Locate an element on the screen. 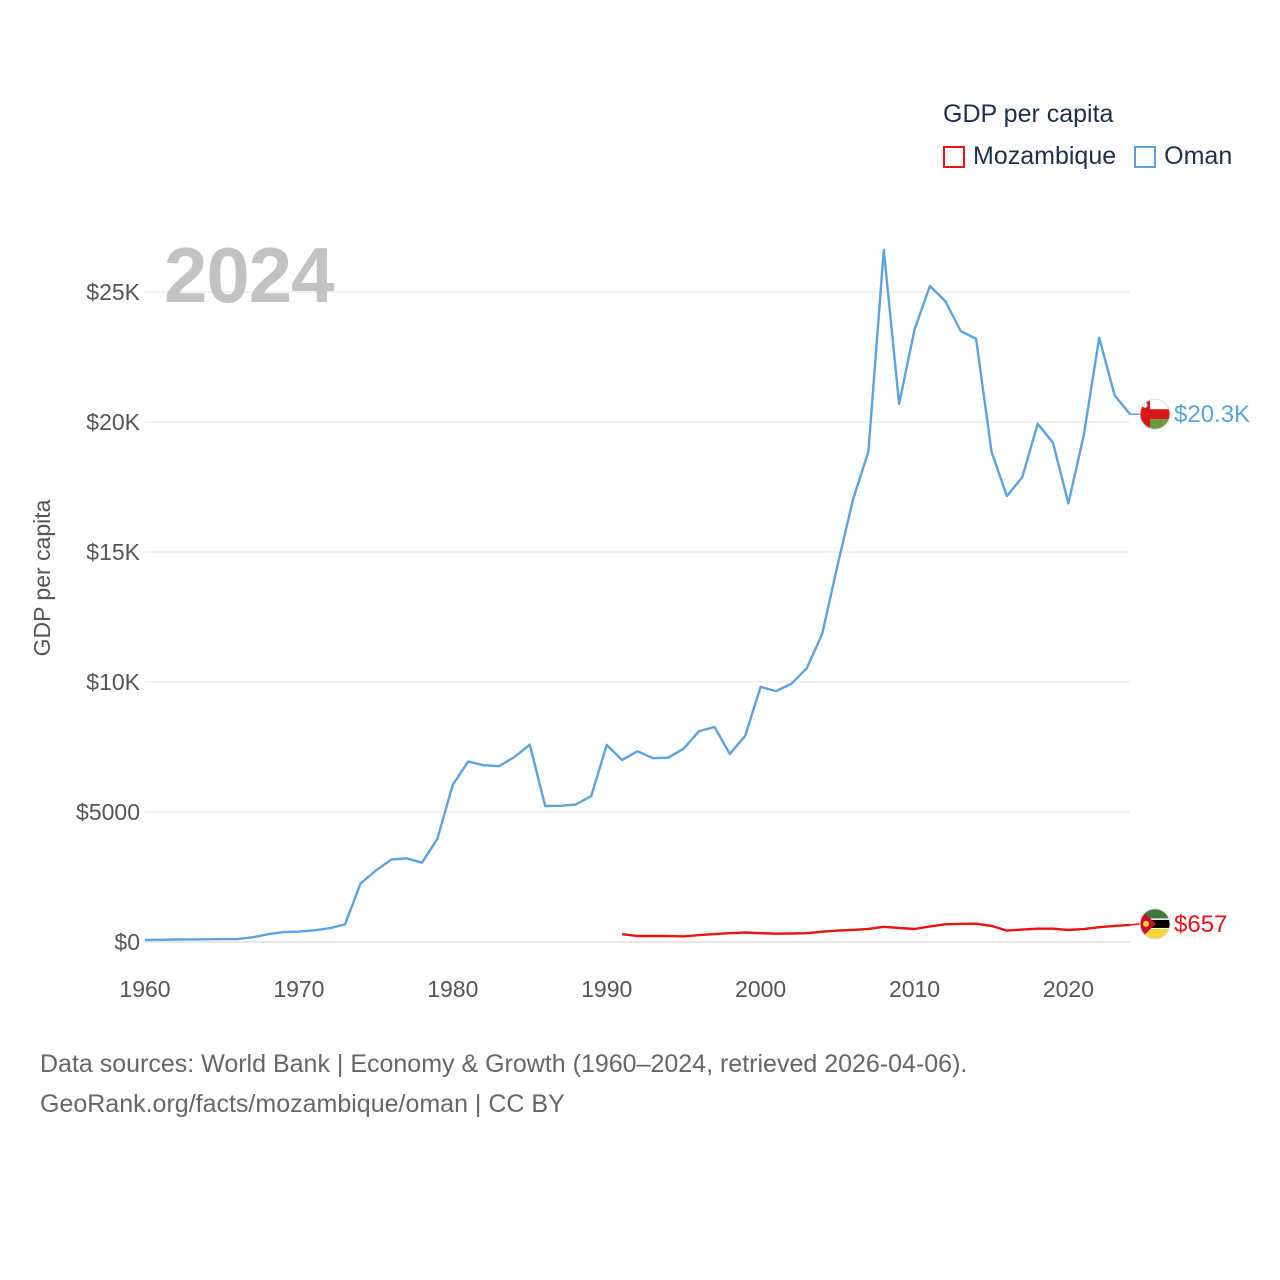  x-tick-label: 2000 is located at coordinates (760, 989).